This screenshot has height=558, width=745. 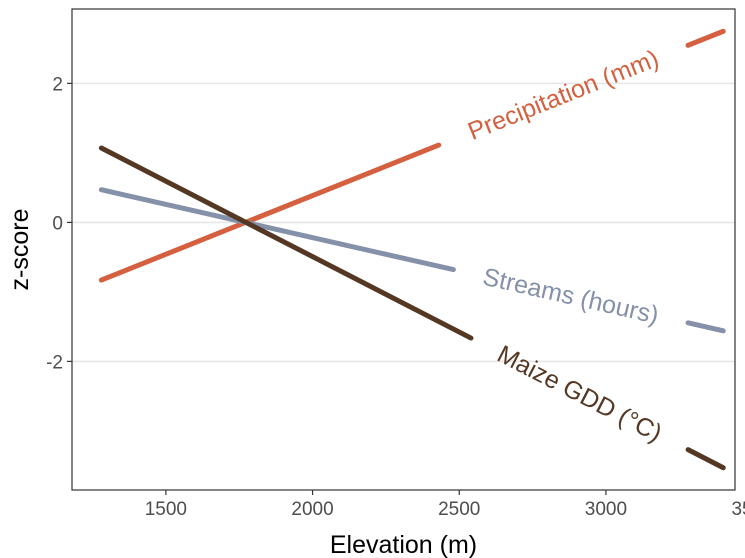 I want to click on maize-gdd-c-label: Maize GDD (°C), so click(x=580, y=394).